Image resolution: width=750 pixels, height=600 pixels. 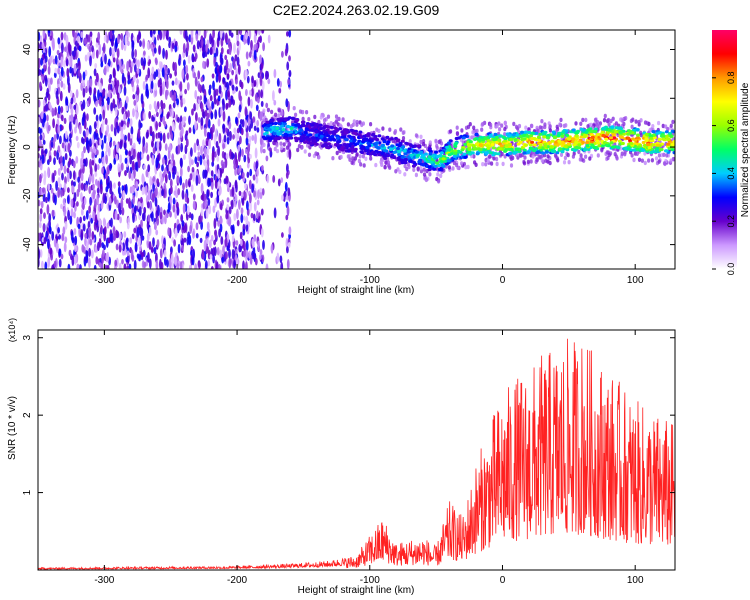 I want to click on y-tick-label: 1, so click(x=27, y=492).